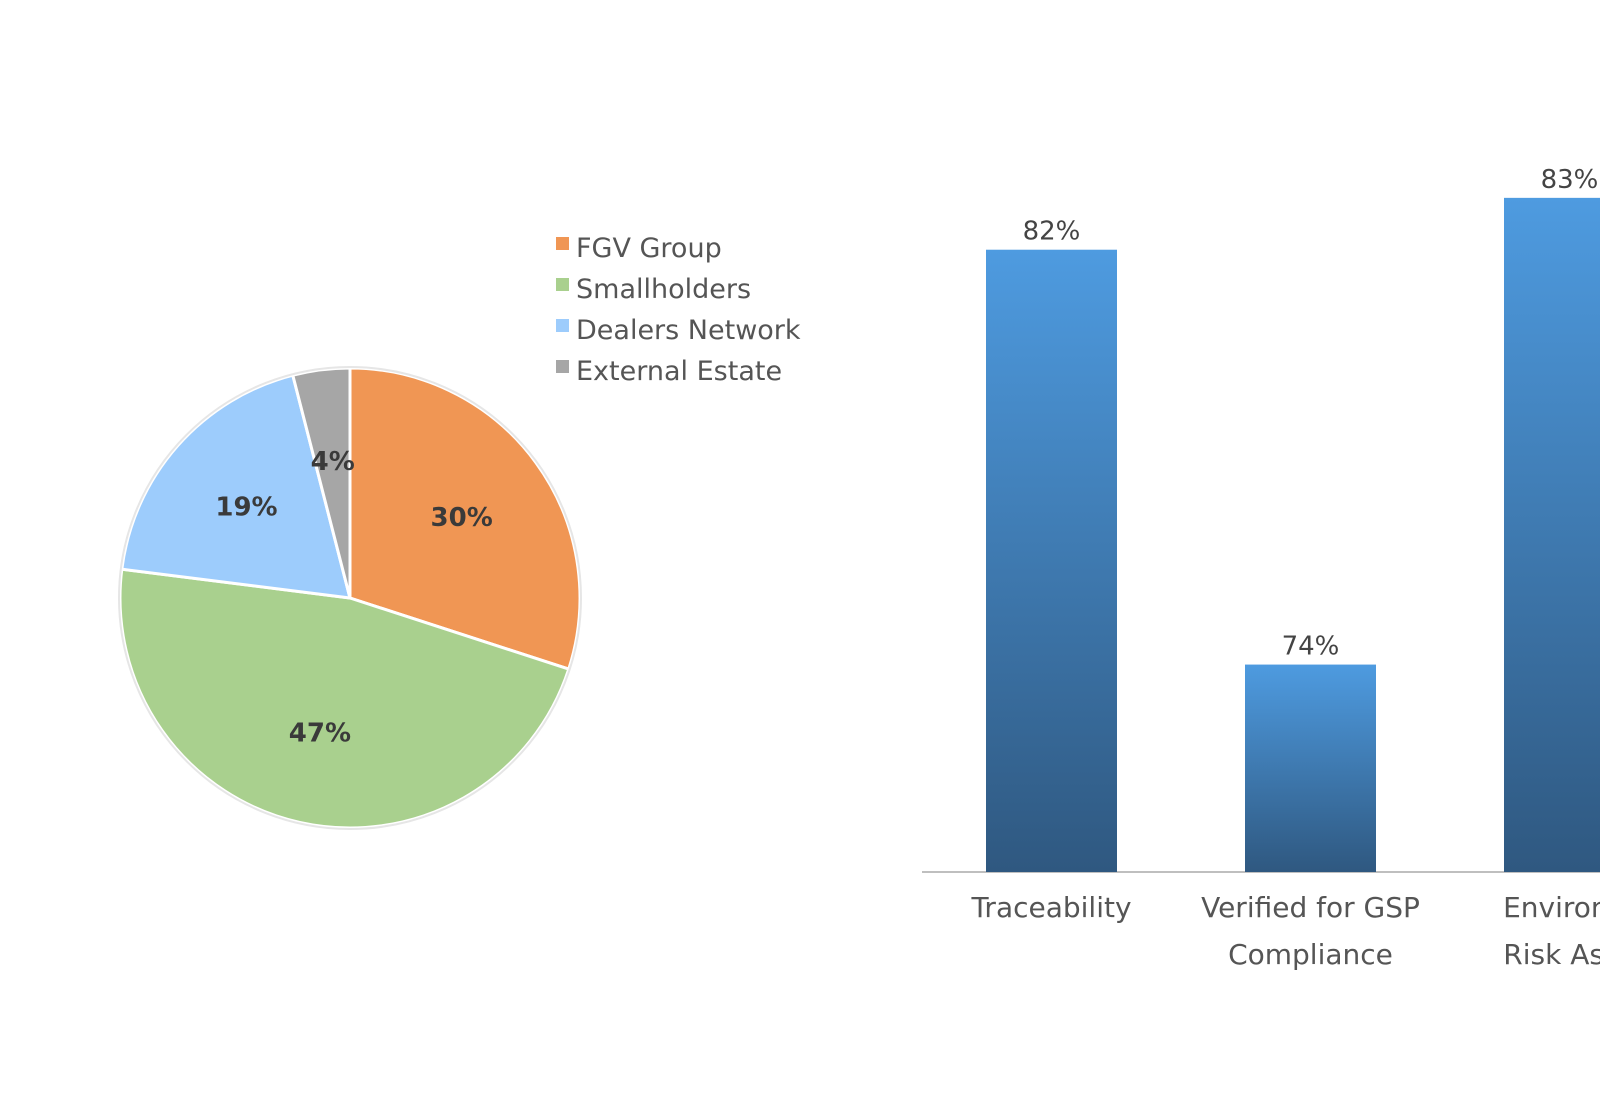 This screenshot has height=1120, width=1600. What do you see at coordinates (1310, 907) in the screenshot?
I see `bar-category-label-verified-for-gsp-compliance: Verified for GSP` at bounding box center [1310, 907].